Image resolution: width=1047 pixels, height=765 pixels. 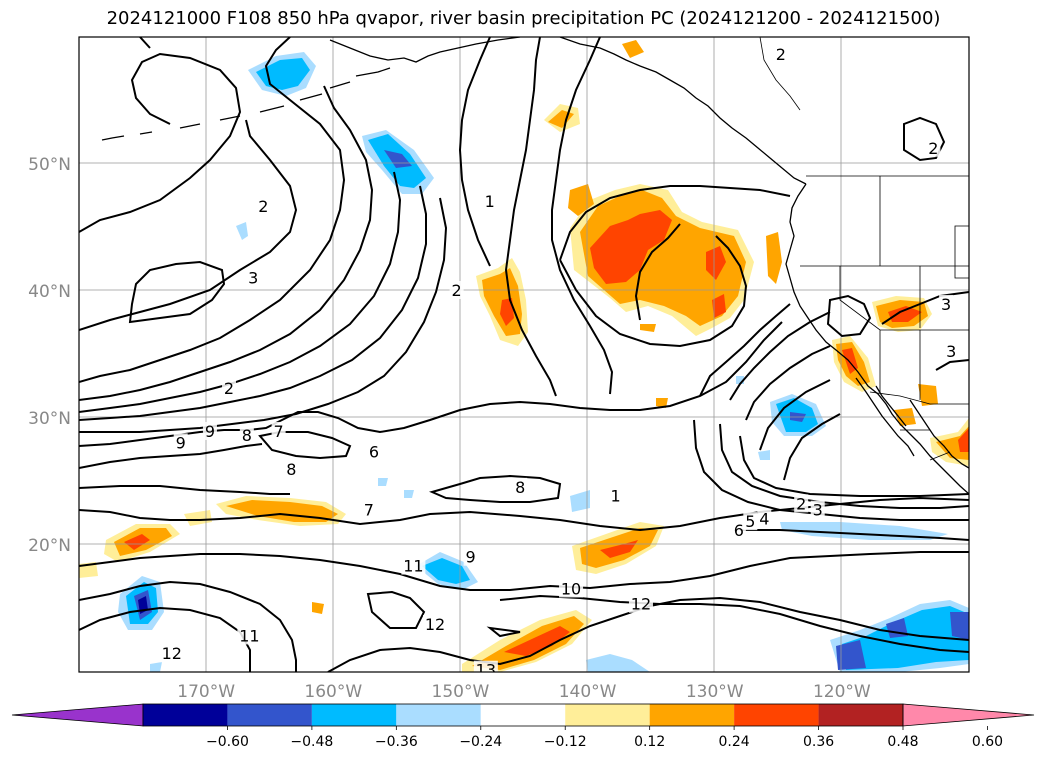 What do you see at coordinates (902, 742) in the screenshot?
I see `colorbar-label: 0.48` at bounding box center [902, 742].